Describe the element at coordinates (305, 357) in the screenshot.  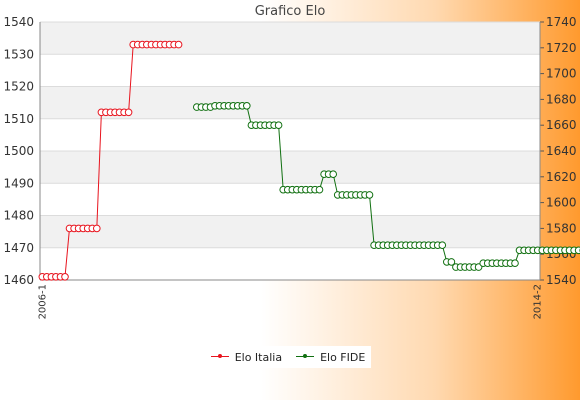
I see `legend-symbol-elo-fide` at that location.